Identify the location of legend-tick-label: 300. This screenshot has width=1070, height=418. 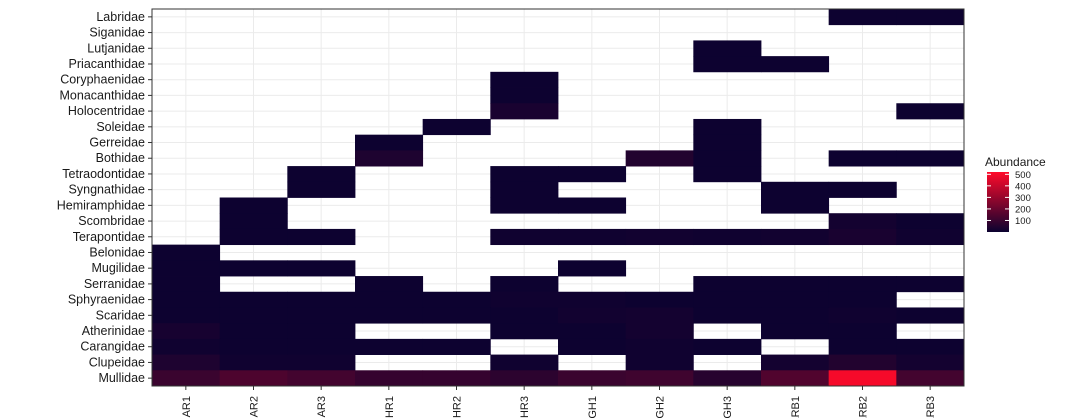
(1023, 198).